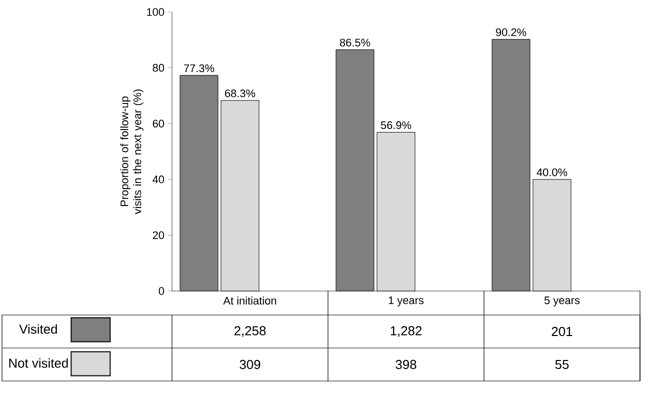 The width and height of the screenshot is (649, 394). What do you see at coordinates (562, 301) in the screenshot?
I see `x-tick-label: 5 years` at bounding box center [562, 301].